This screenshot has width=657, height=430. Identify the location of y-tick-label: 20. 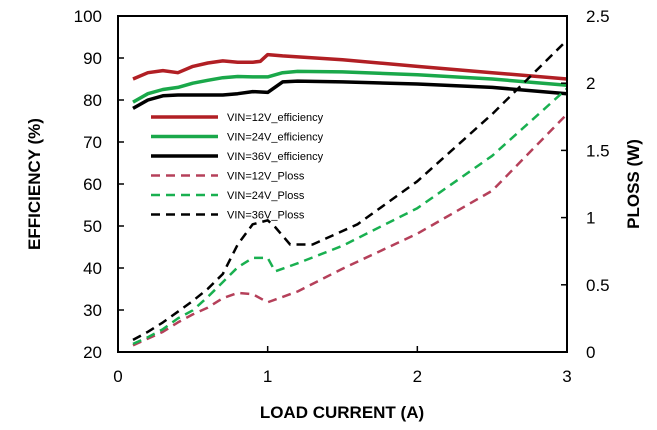
(92, 352).